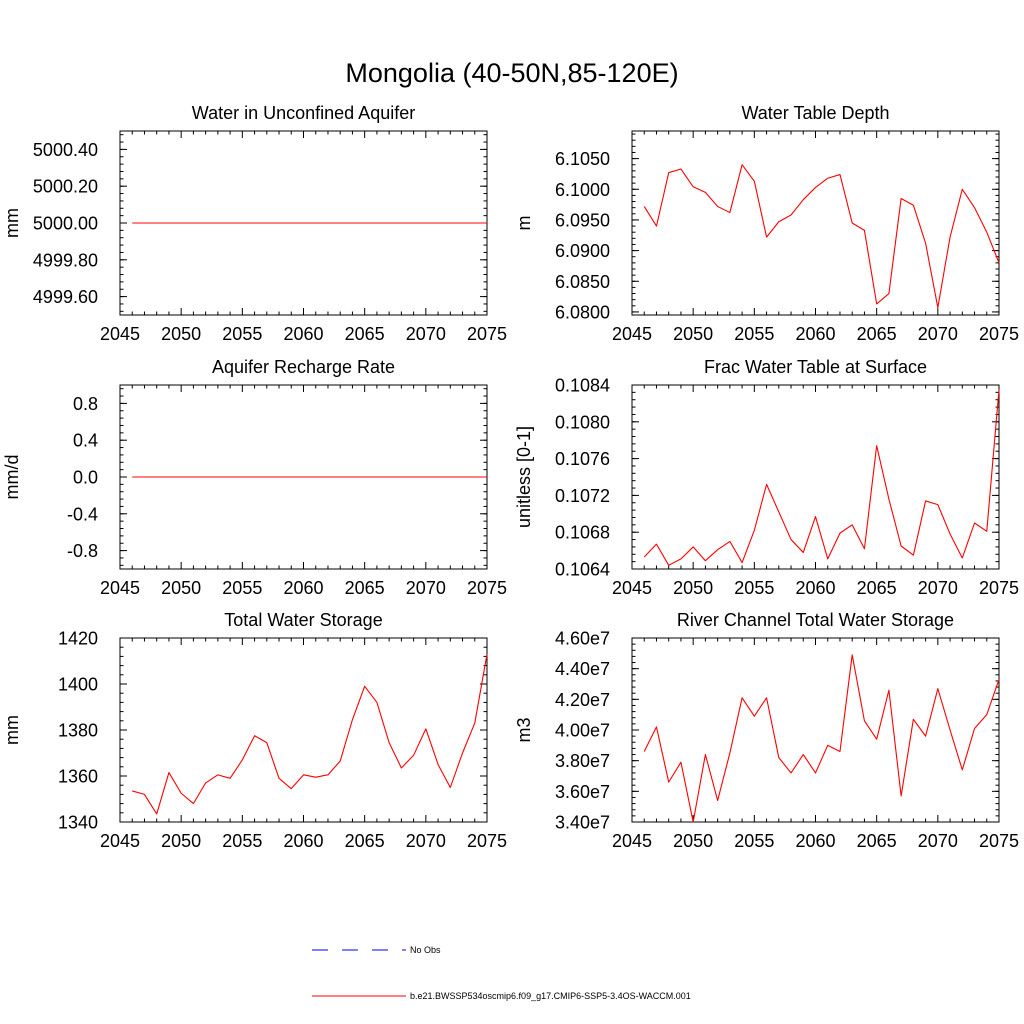 The image size is (1024, 1024). Describe the element at coordinates (376, 950) in the screenshot. I see `legend-item-1: No Obs` at that location.